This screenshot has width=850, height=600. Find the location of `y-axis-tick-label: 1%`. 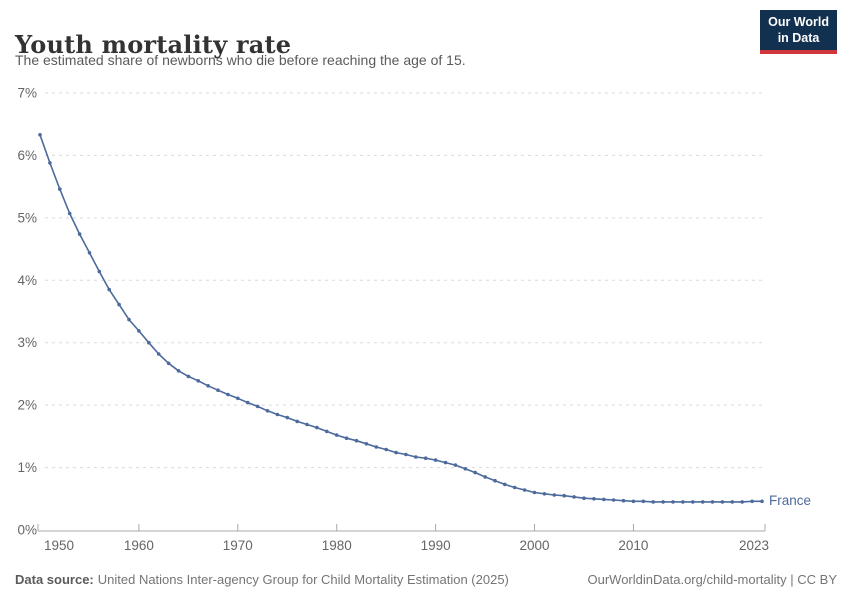

y-axis-tick-label: 1% is located at coordinates (27, 467).